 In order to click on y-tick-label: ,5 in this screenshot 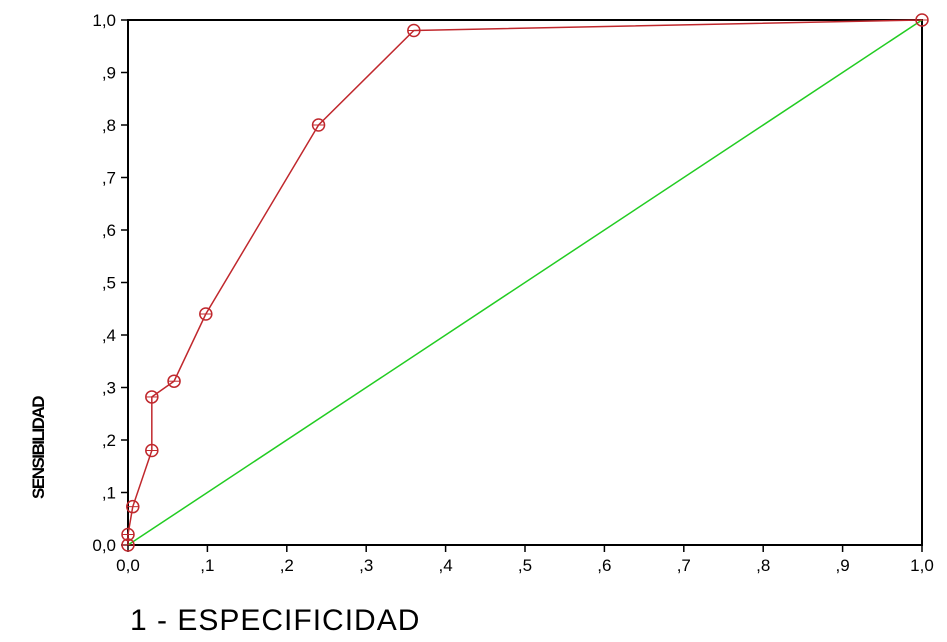, I will do `click(109, 283)`.